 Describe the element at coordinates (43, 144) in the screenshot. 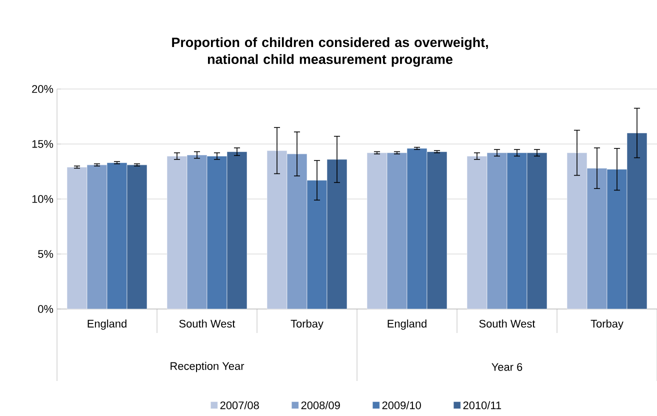

I see `y-tick-label: 15%` at that location.